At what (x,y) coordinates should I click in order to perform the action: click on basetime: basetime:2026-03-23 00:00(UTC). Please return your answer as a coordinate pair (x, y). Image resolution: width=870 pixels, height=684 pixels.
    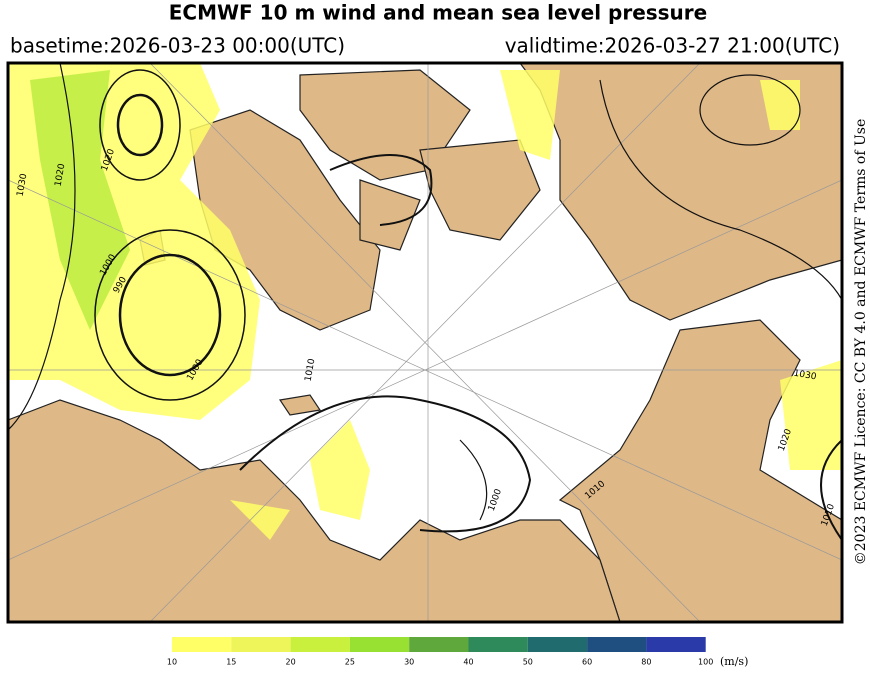
    Looking at the image, I should click on (177, 46).